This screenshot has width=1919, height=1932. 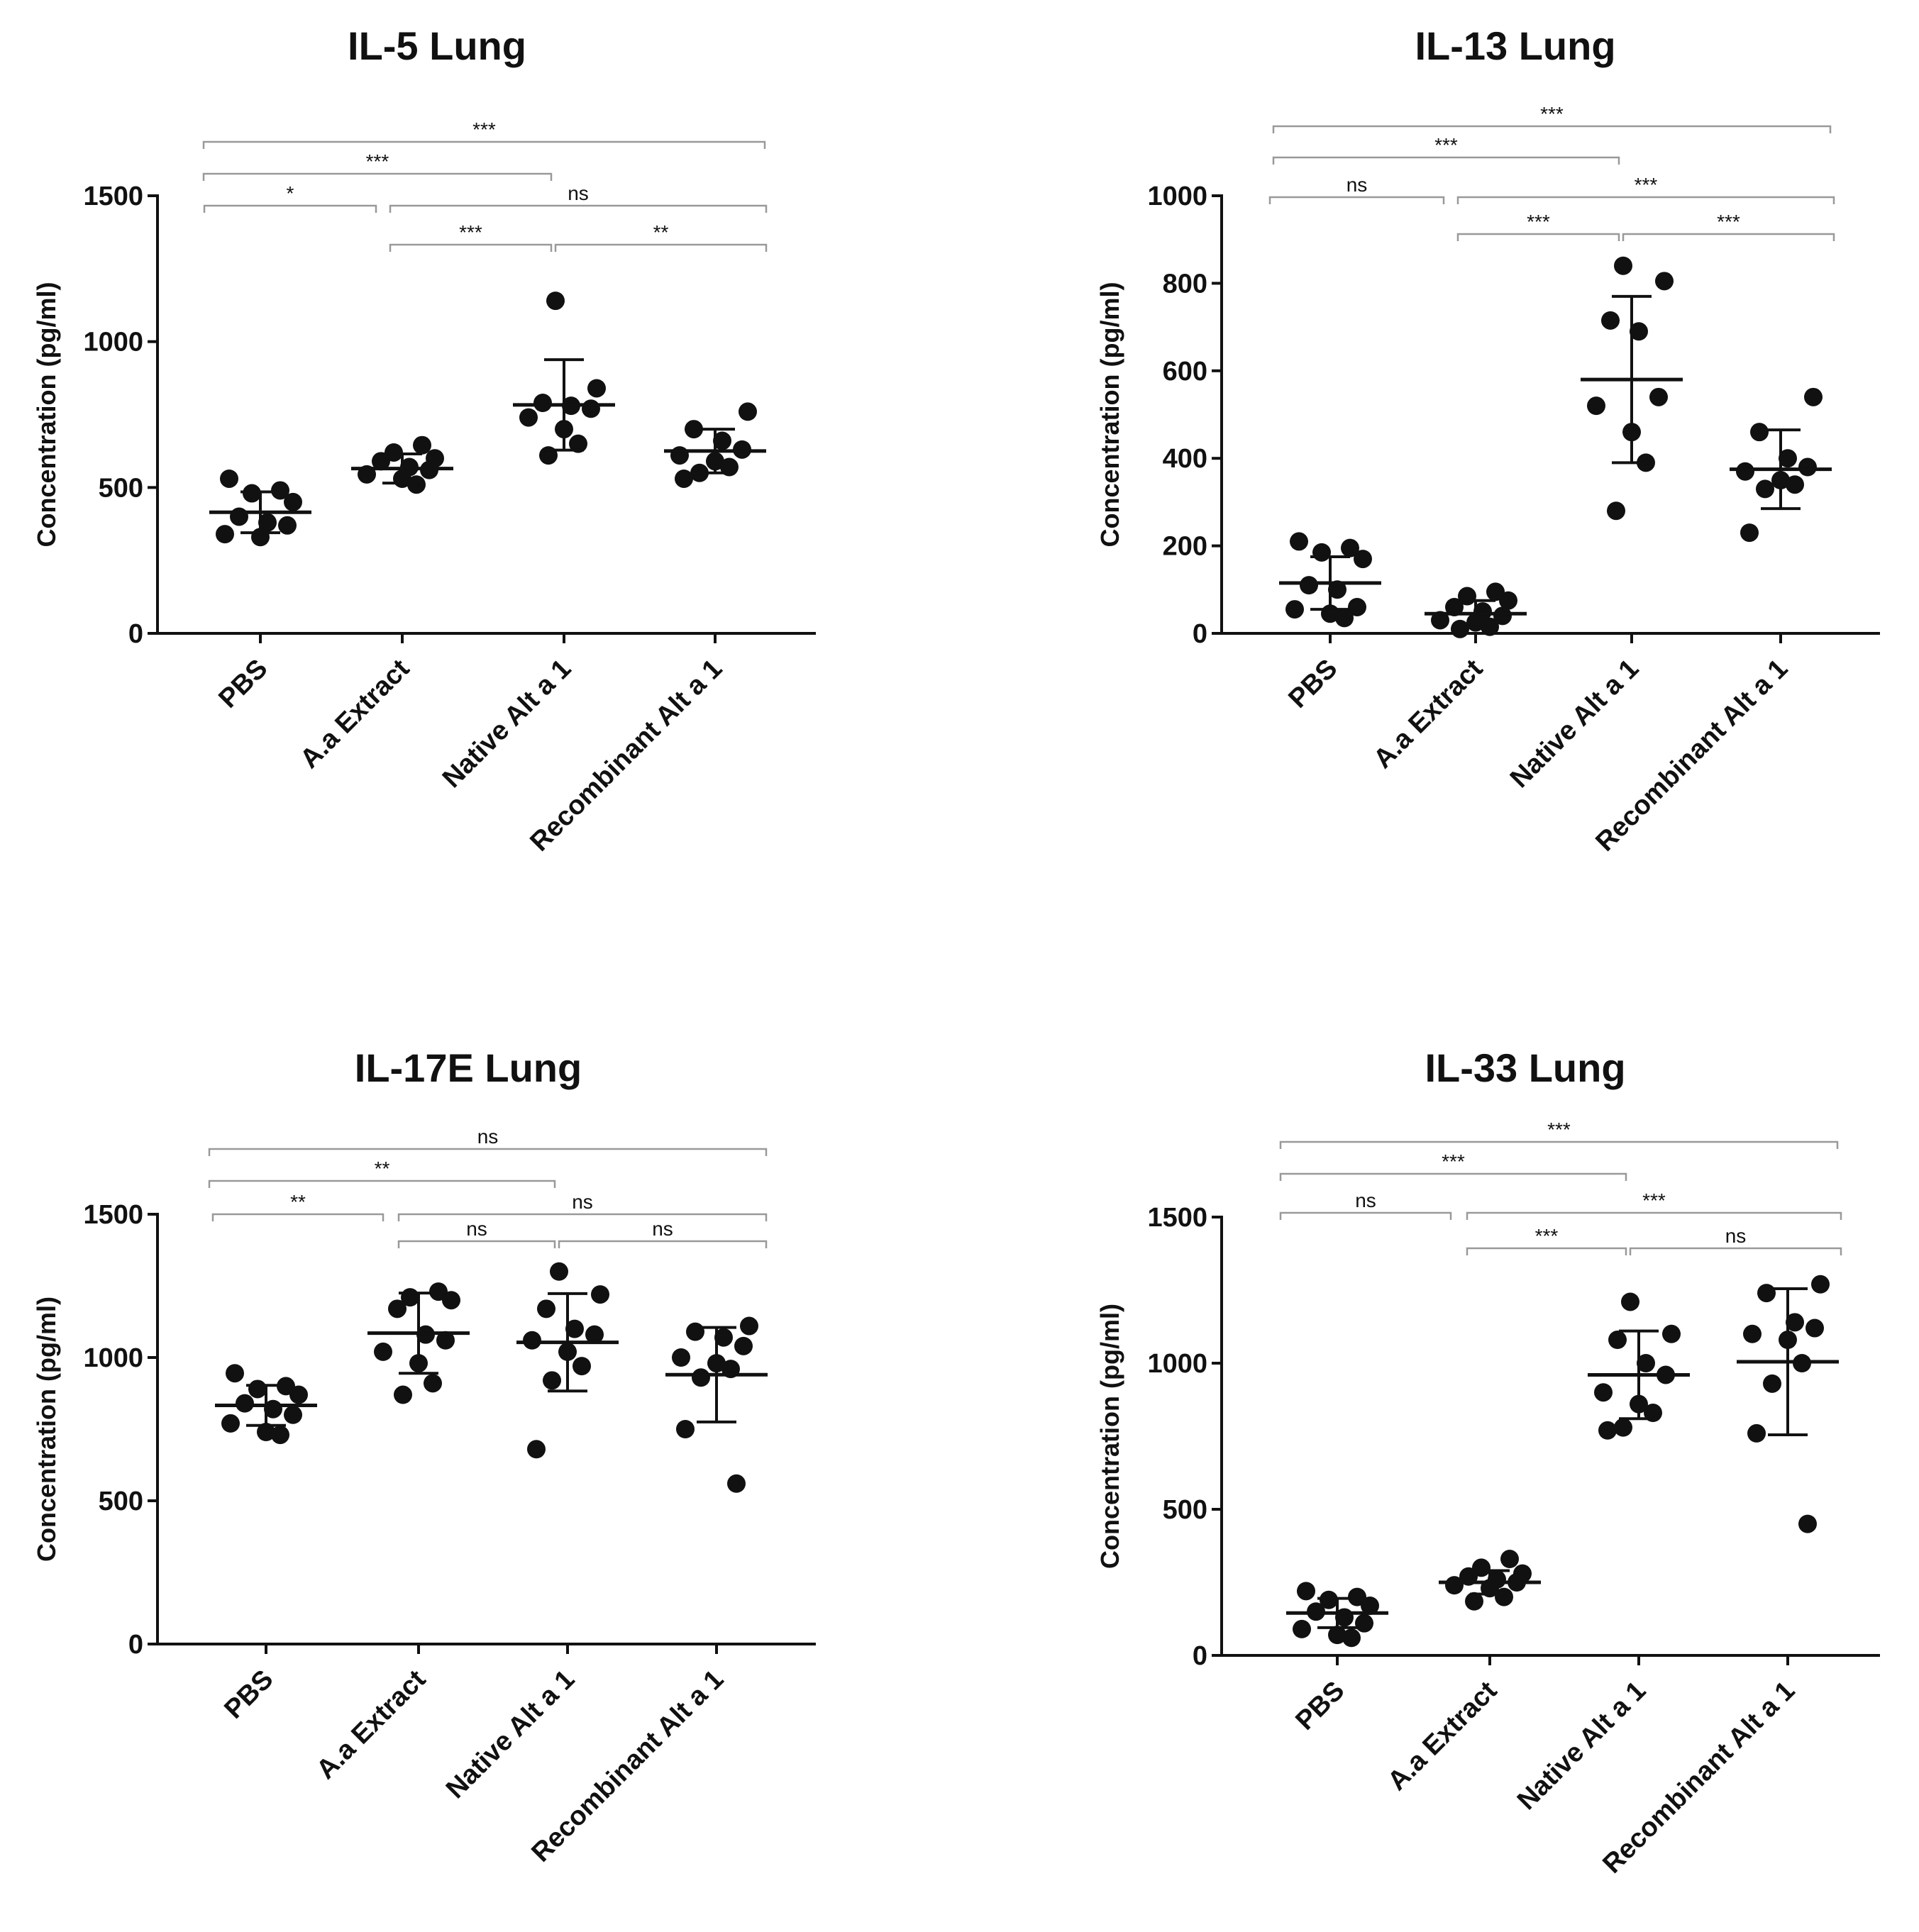 I want to click on x-tick-label: Native Alt a 1, so click(x=510, y=1734).